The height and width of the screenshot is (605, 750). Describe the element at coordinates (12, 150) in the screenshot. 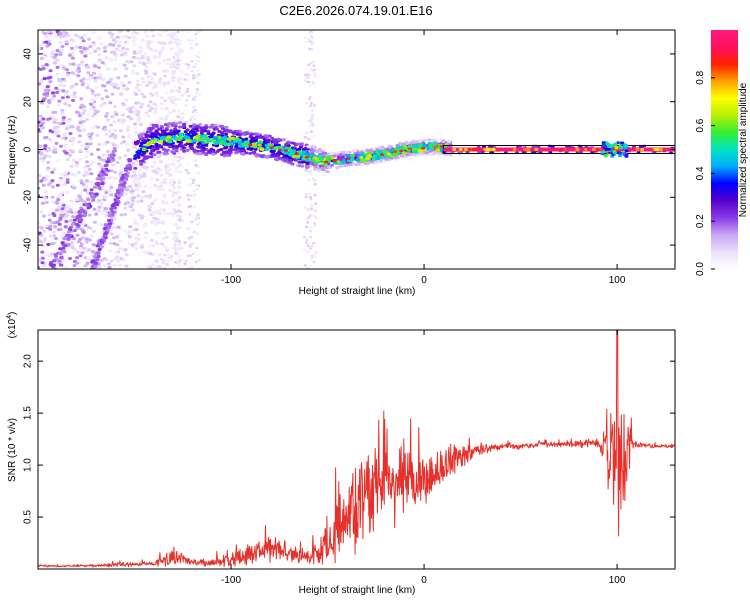

I see `spectrogram-ylabel: Frequency (Hz)` at that location.